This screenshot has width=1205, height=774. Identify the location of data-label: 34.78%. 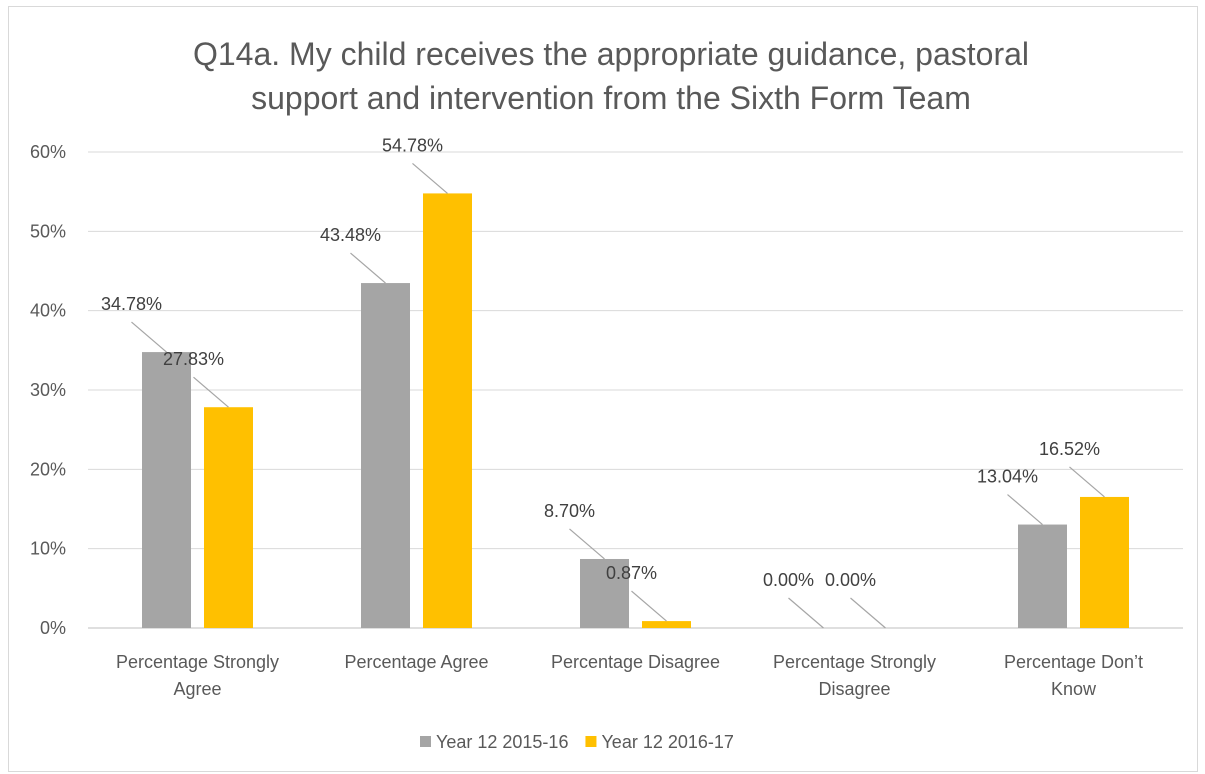
(131, 304).